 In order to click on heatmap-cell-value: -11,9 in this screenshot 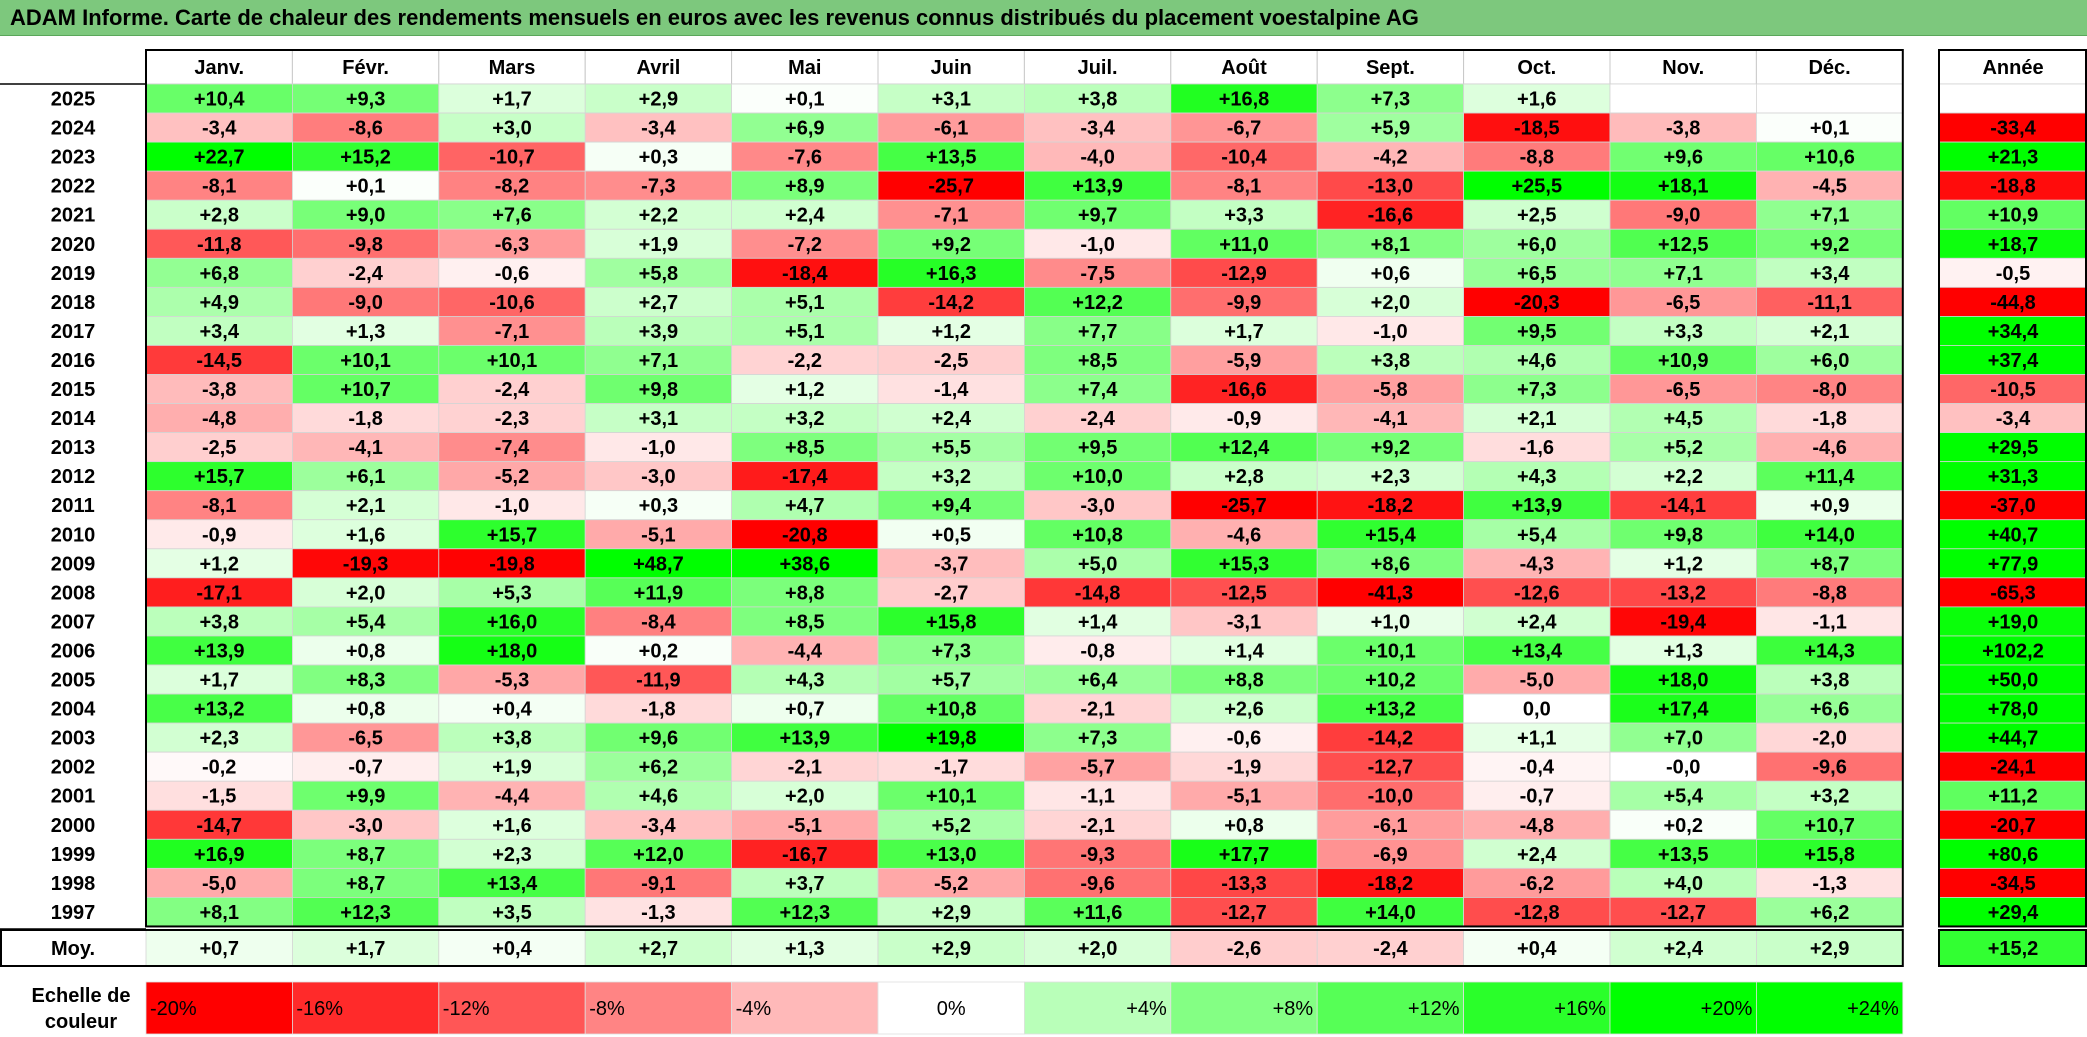, I will do `click(658, 681)`.